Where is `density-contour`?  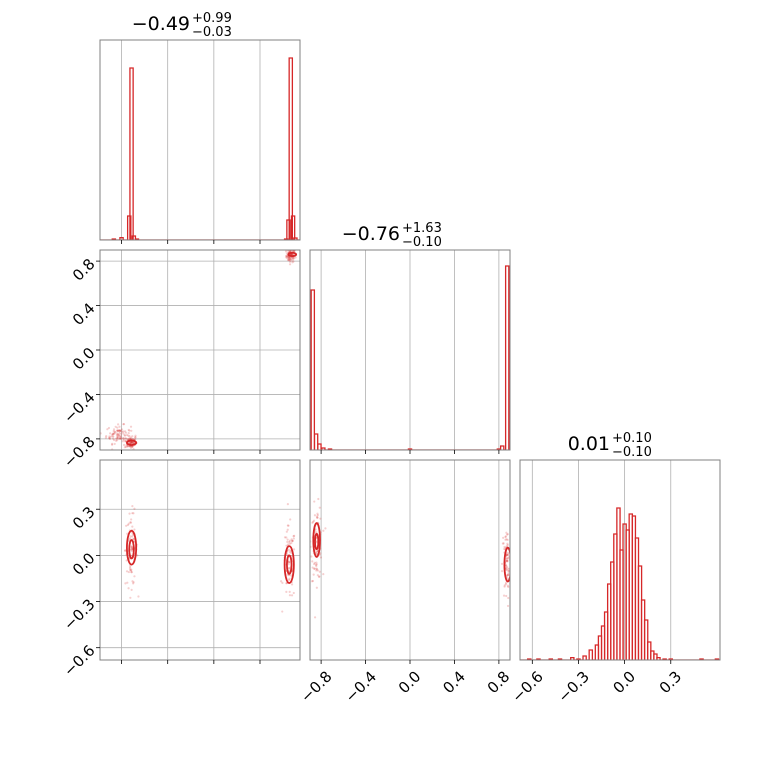 density-contour is located at coordinates (292, 254).